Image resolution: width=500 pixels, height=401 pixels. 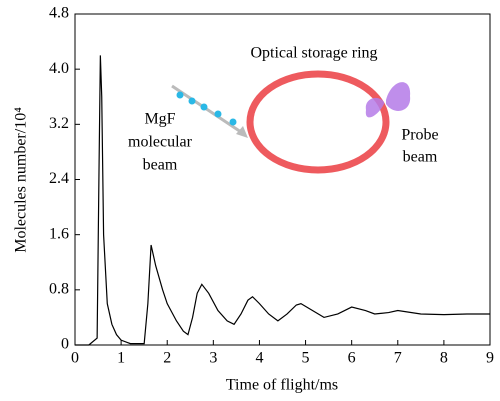 I want to click on x-tick-label: 8, so click(x=444, y=358).